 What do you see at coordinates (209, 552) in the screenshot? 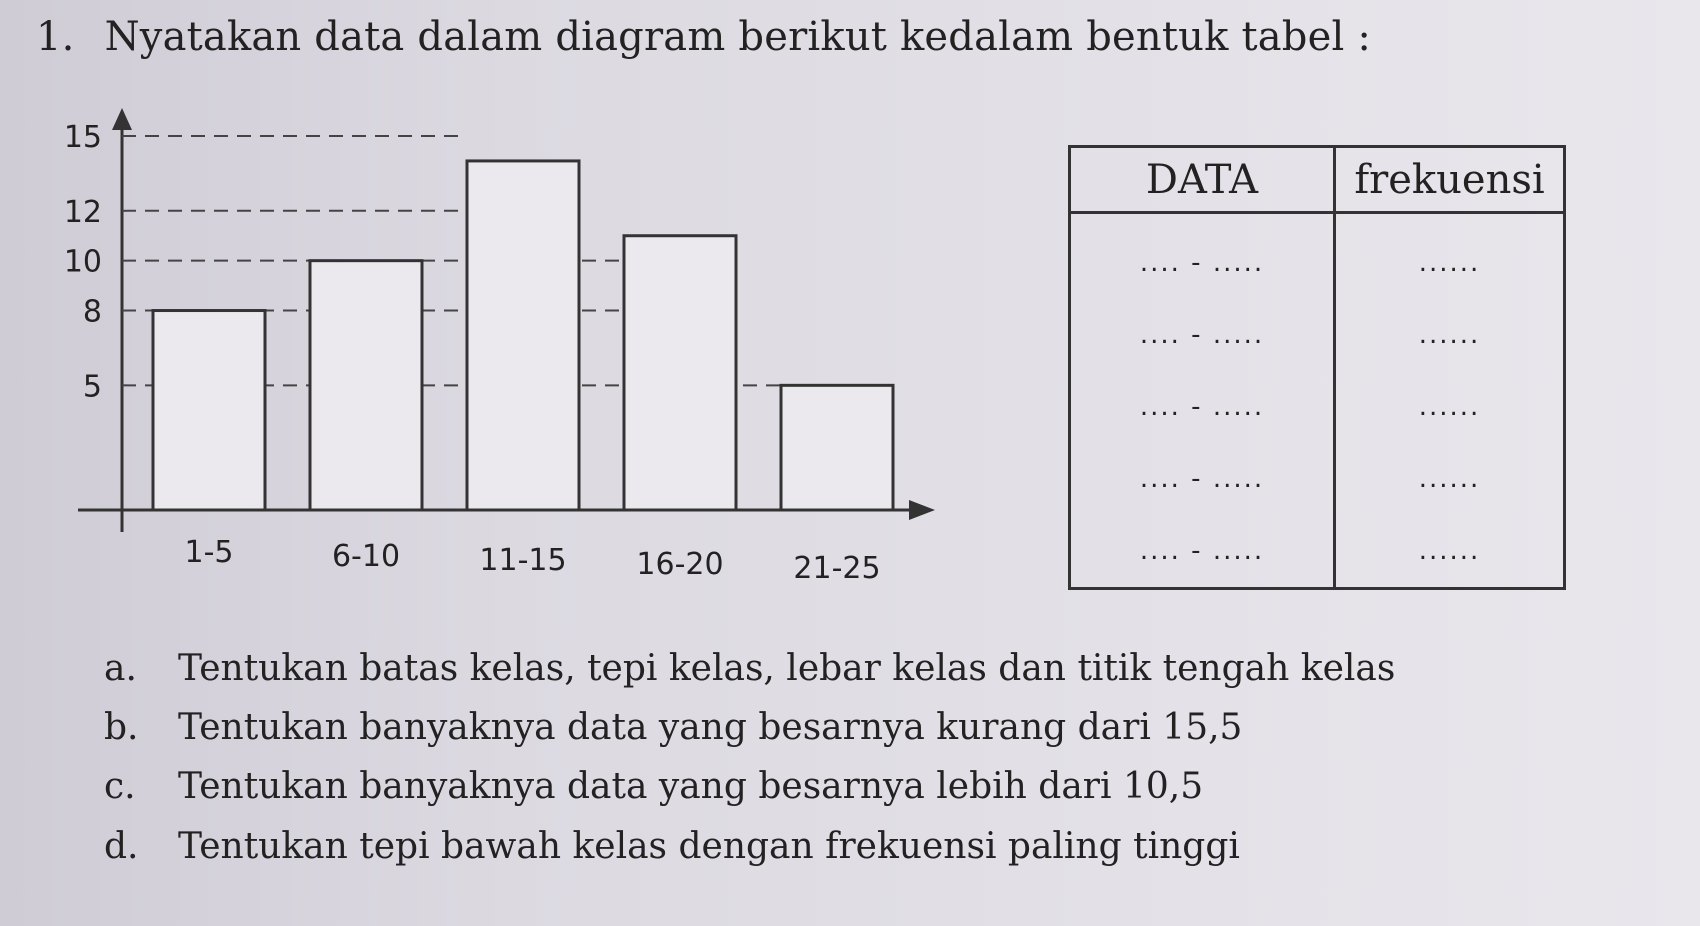
I see `x-tick-label: 1-5` at bounding box center [209, 552].